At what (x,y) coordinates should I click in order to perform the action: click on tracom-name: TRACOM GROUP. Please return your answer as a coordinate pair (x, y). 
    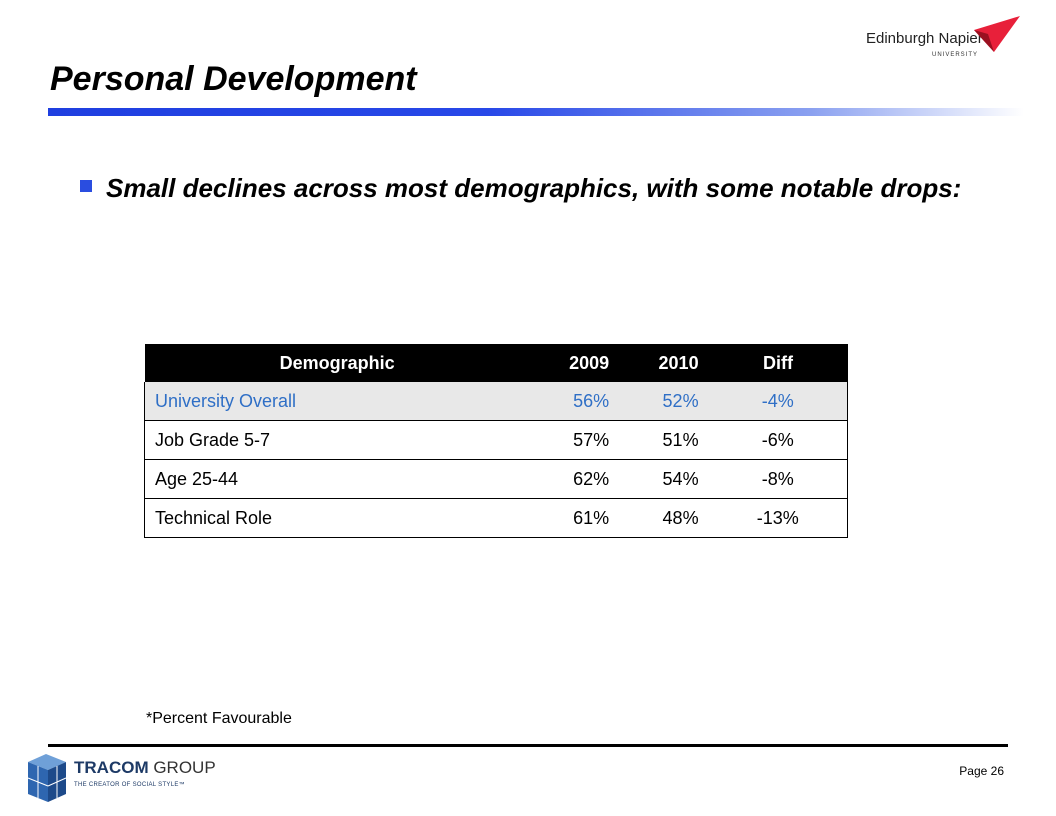
    Looking at the image, I should click on (145, 768).